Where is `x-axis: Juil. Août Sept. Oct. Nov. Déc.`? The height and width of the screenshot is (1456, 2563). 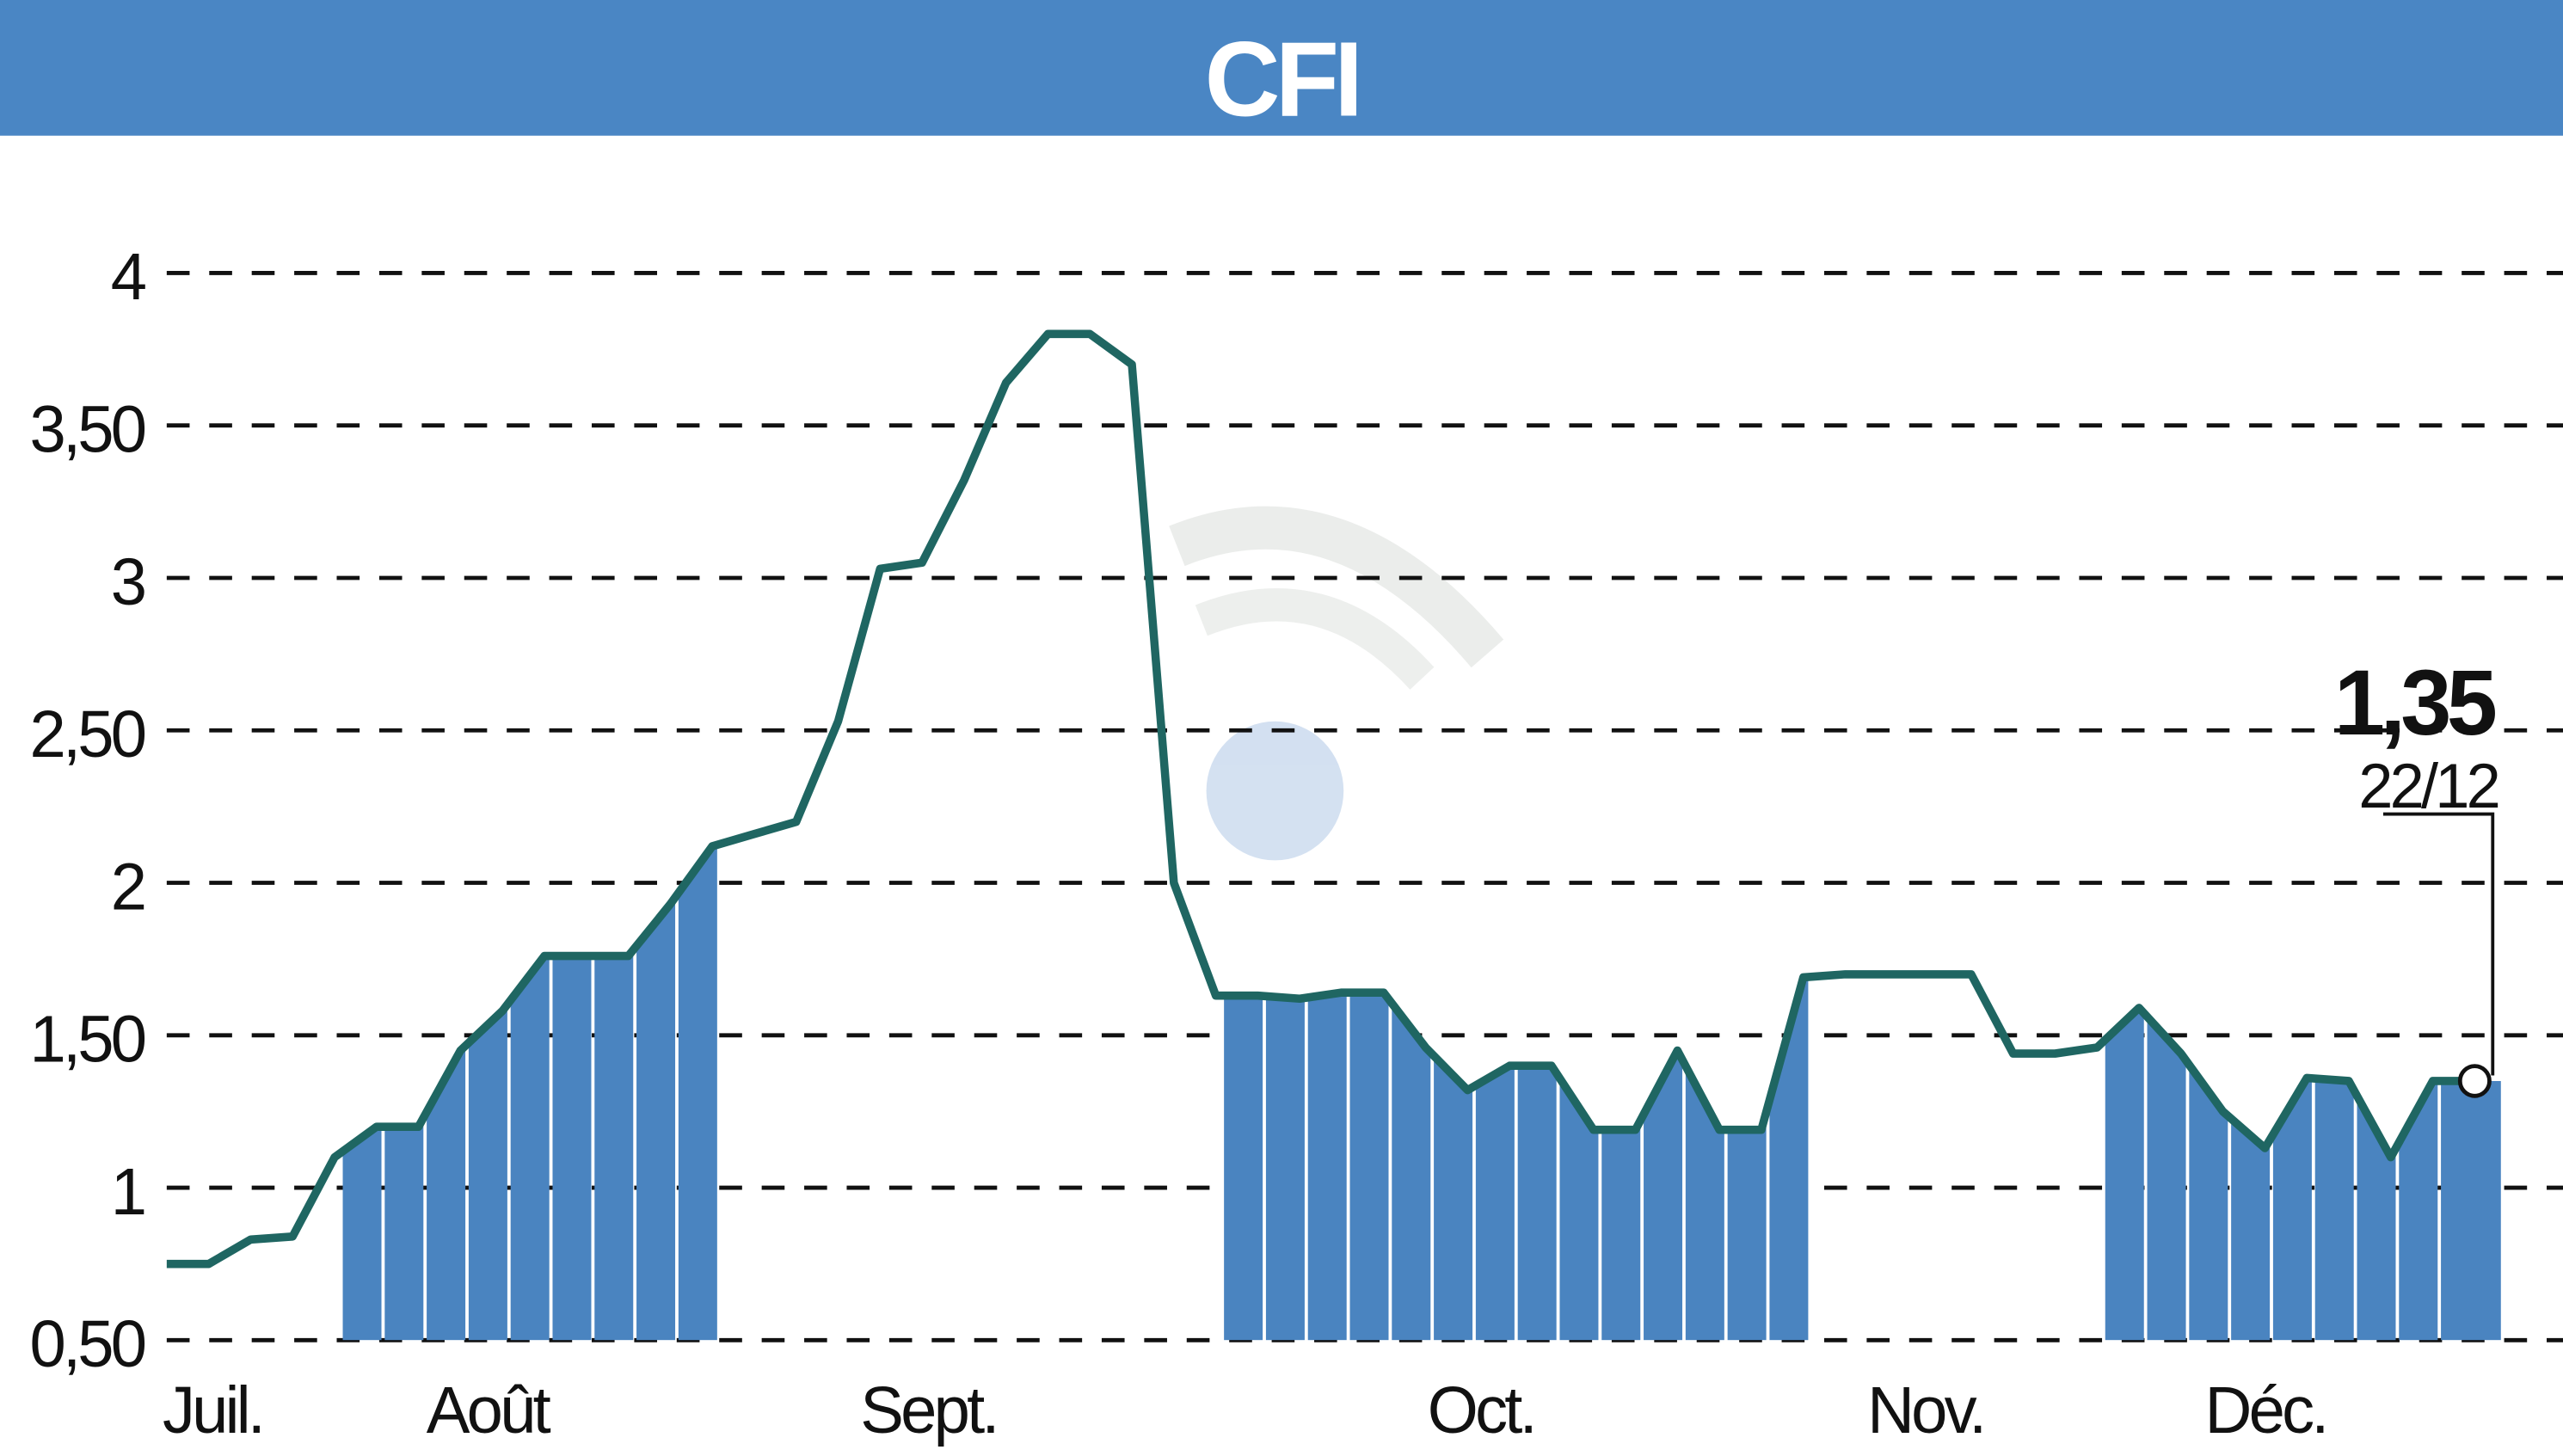 x-axis: Juil. Août Sept. Oct. Nov. Déc. is located at coordinates (1246, 1411).